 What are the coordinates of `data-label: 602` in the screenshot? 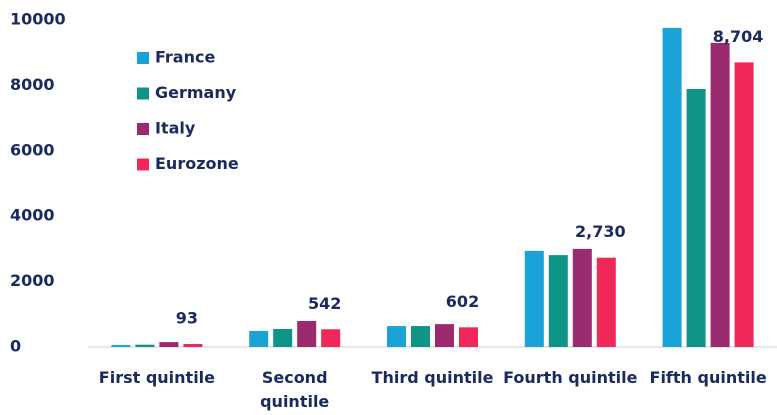 It's located at (462, 301).